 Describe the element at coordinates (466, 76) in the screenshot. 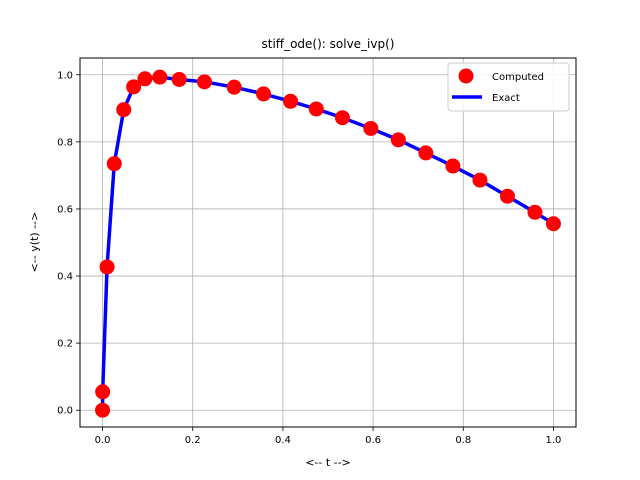

I see `legend-computed-marker` at that location.